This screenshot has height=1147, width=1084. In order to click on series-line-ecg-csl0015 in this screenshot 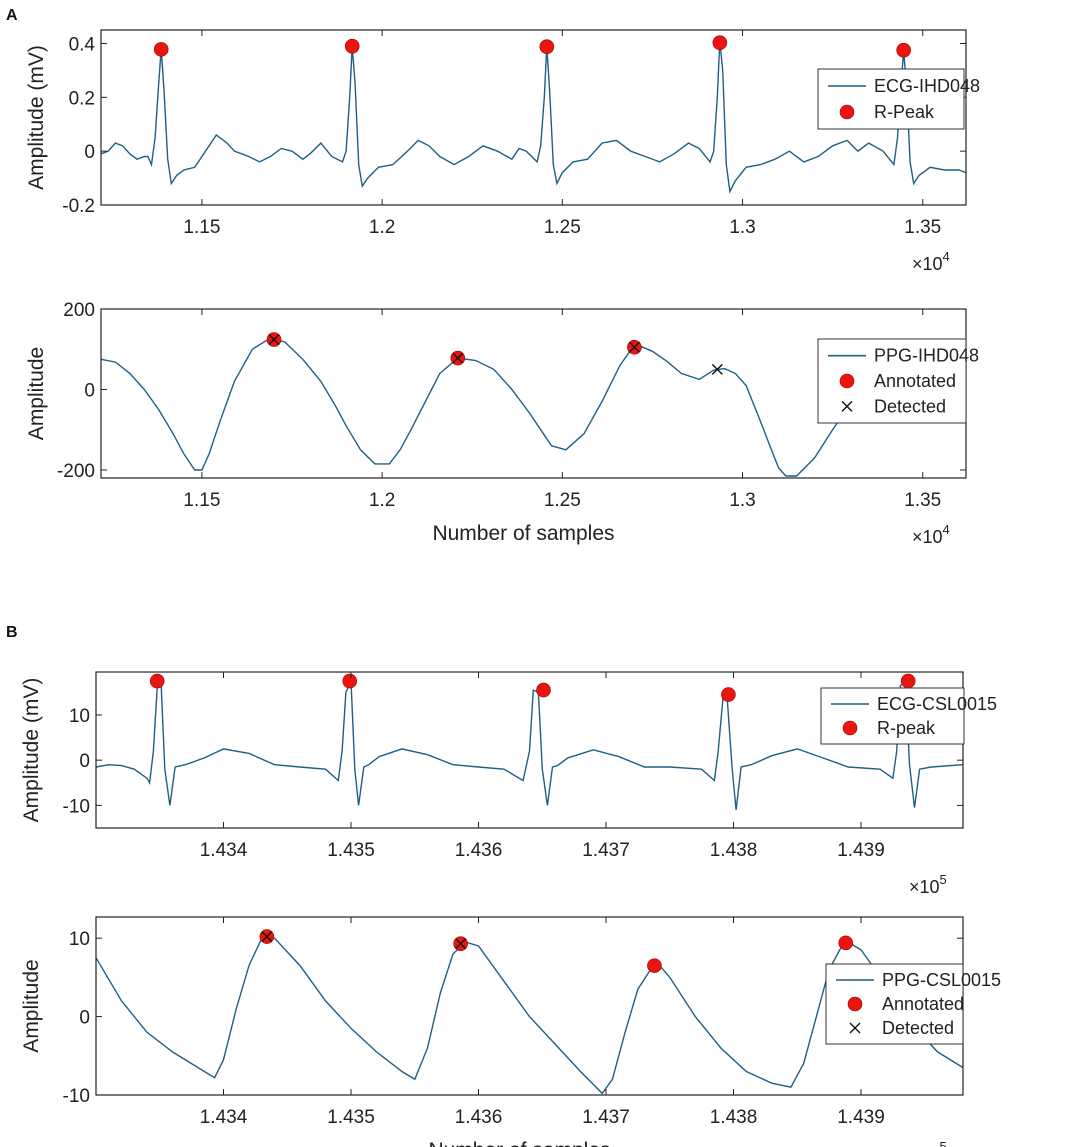, I will do `click(529, 744)`.